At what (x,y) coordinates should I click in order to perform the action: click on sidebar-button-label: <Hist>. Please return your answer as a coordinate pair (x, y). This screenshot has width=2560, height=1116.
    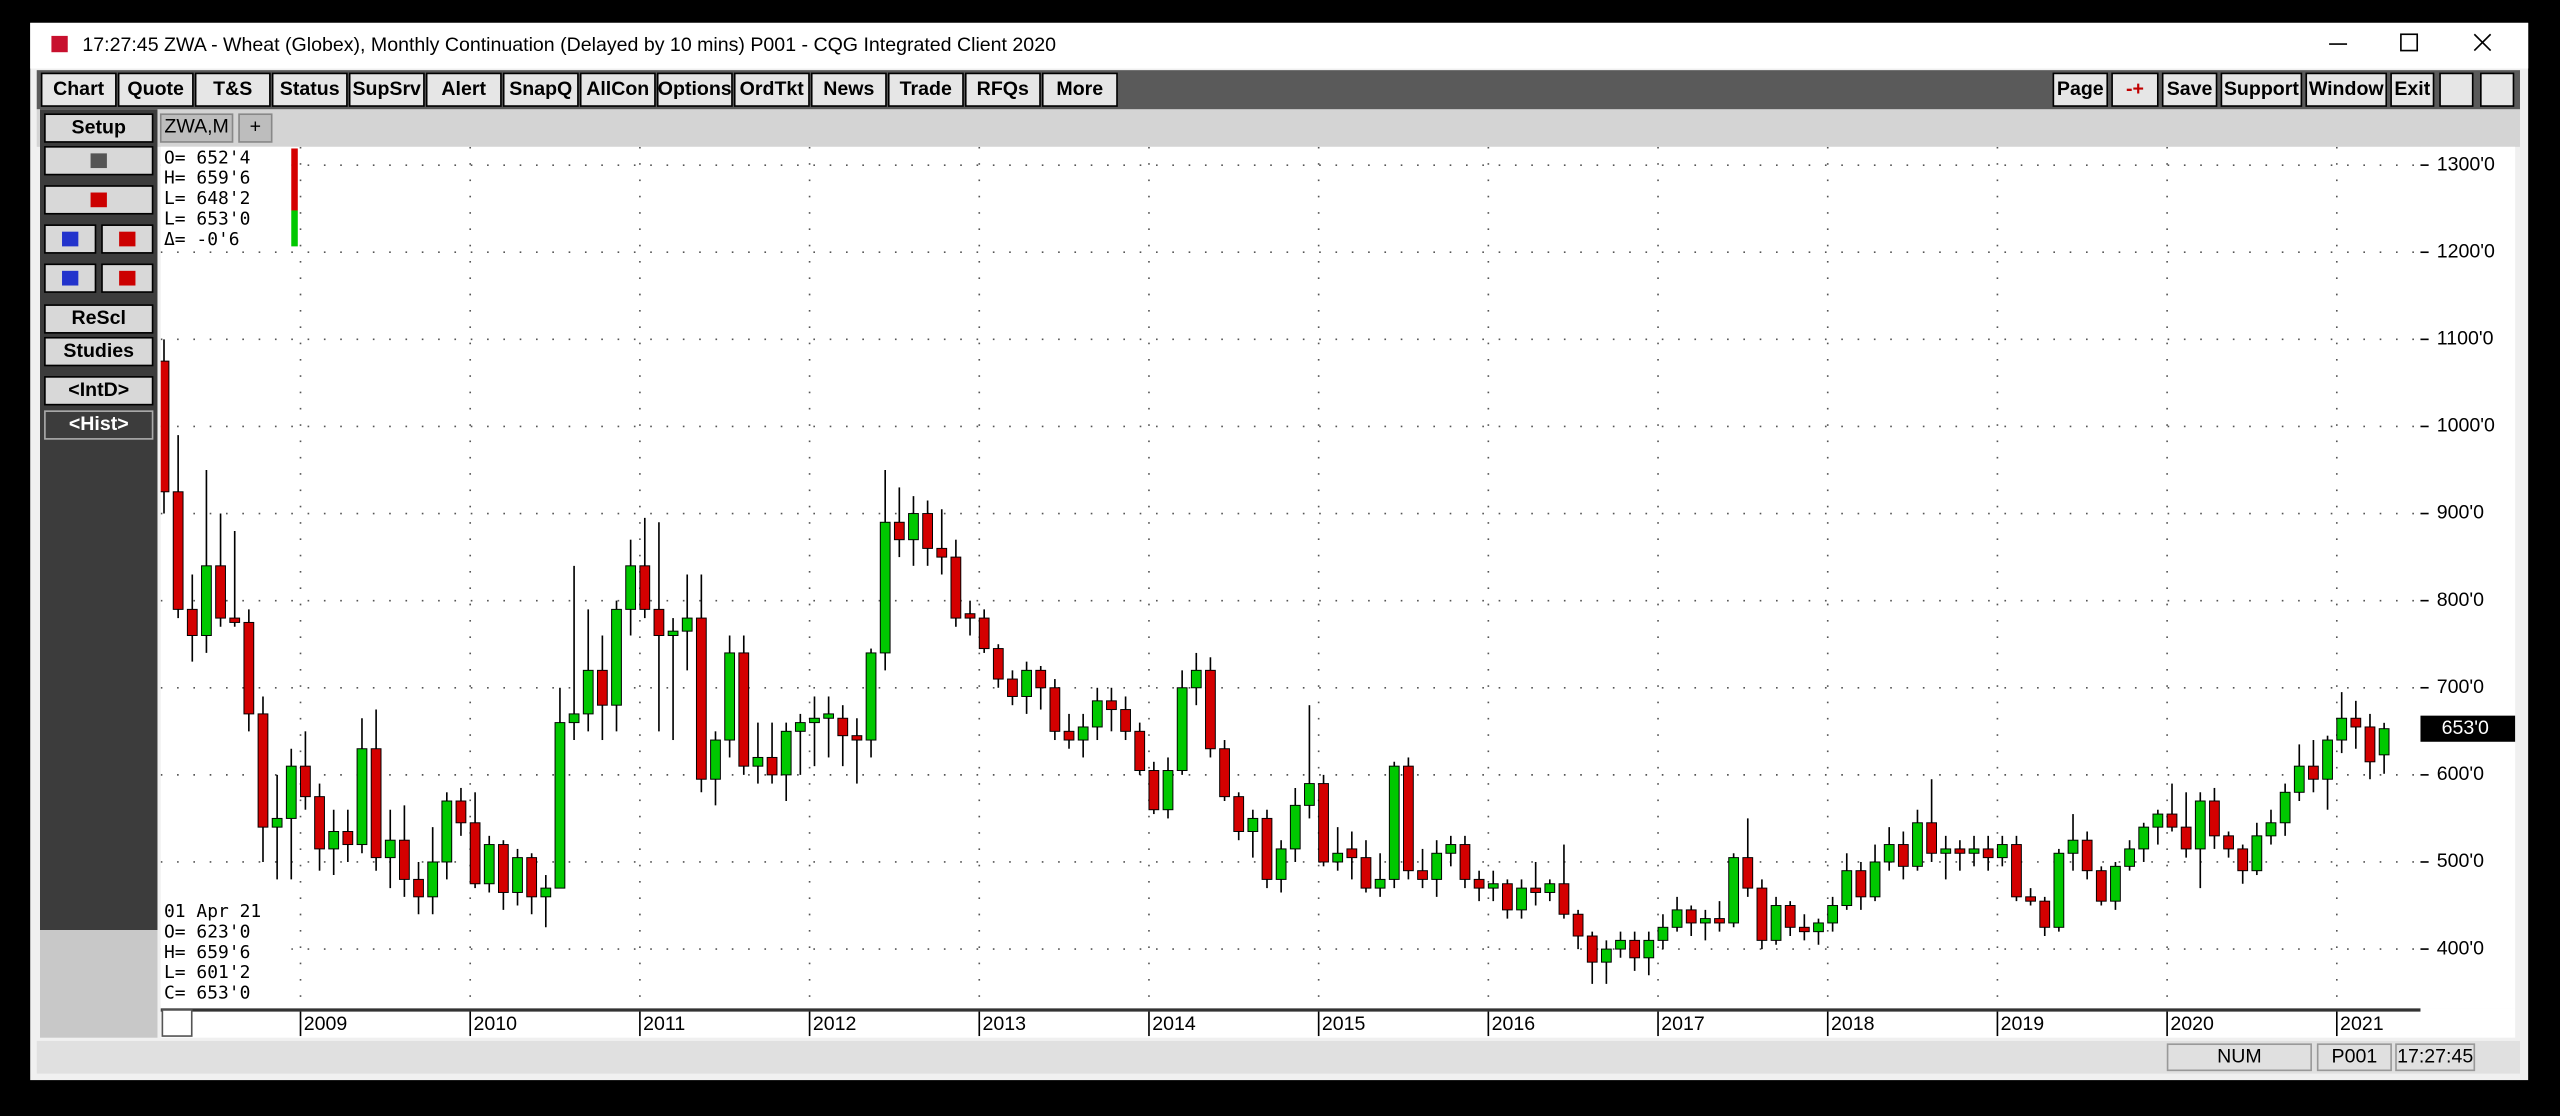
    Looking at the image, I should click on (99, 424).